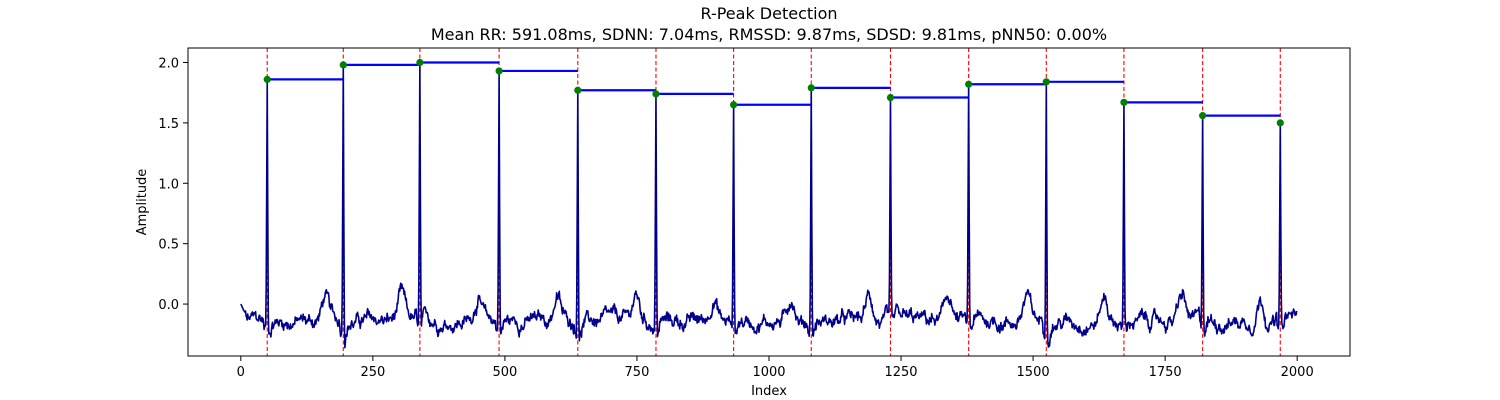  I want to click on y-tick-label: 0.5, so click(168, 245).